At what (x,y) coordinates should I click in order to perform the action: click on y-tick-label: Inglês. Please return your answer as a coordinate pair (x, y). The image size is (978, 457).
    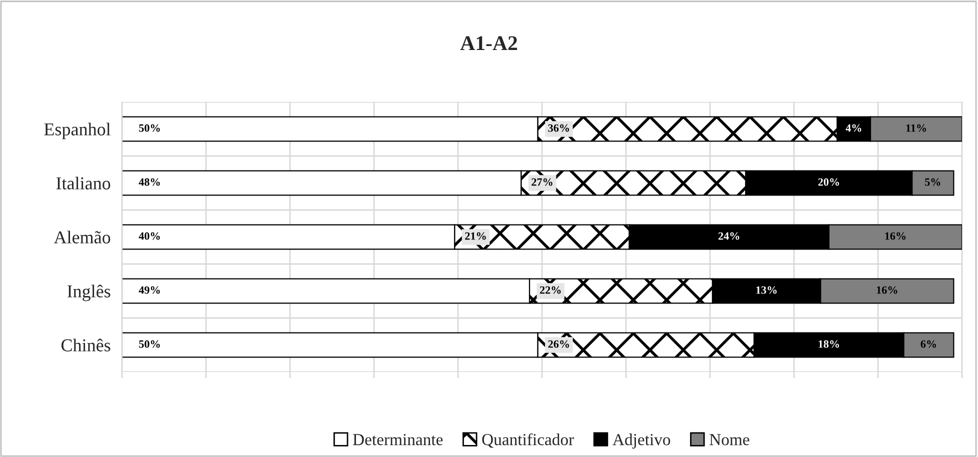
    Looking at the image, I should click on (88, 293).